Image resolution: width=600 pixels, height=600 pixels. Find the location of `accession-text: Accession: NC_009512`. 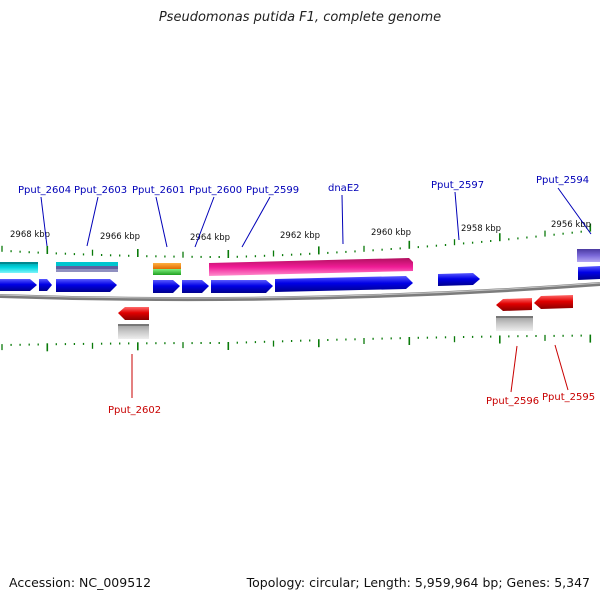

accession-text: Accession: NC_009512 is located at coordinates (80, 582).